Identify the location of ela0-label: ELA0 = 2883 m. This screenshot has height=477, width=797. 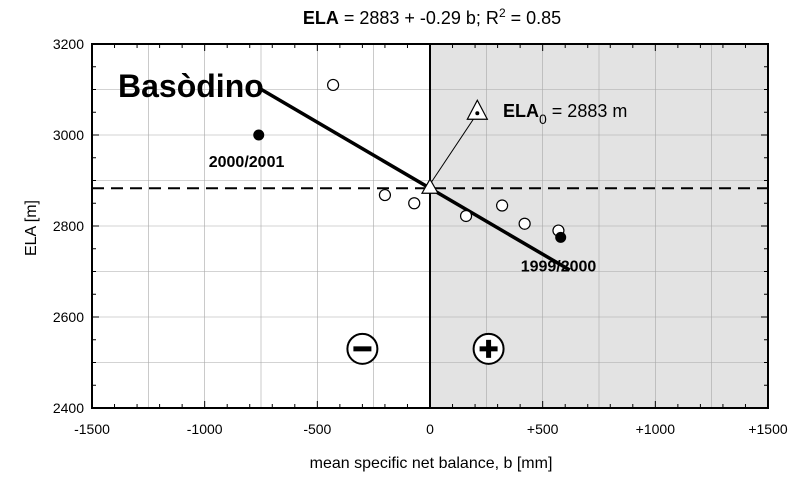
(565, 114).